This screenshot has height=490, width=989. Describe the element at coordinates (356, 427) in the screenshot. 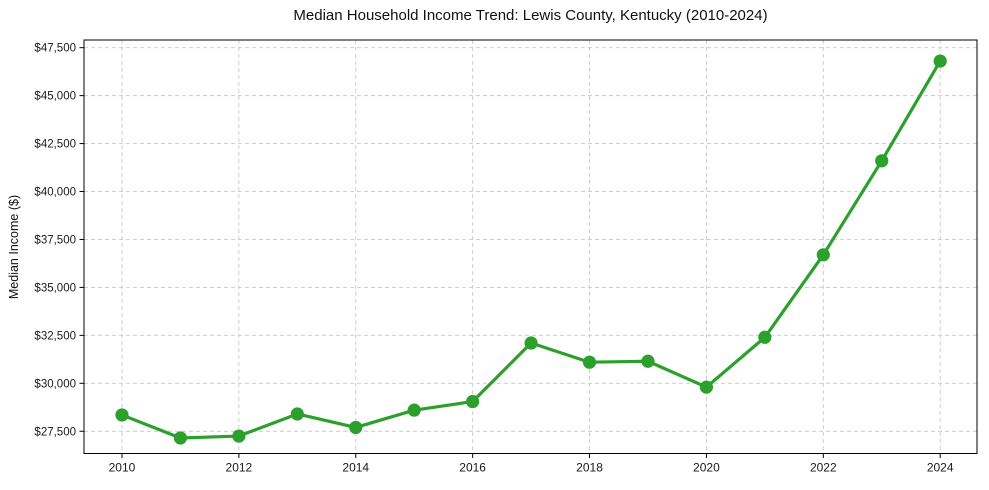

I see `data-point-2014` at that location.